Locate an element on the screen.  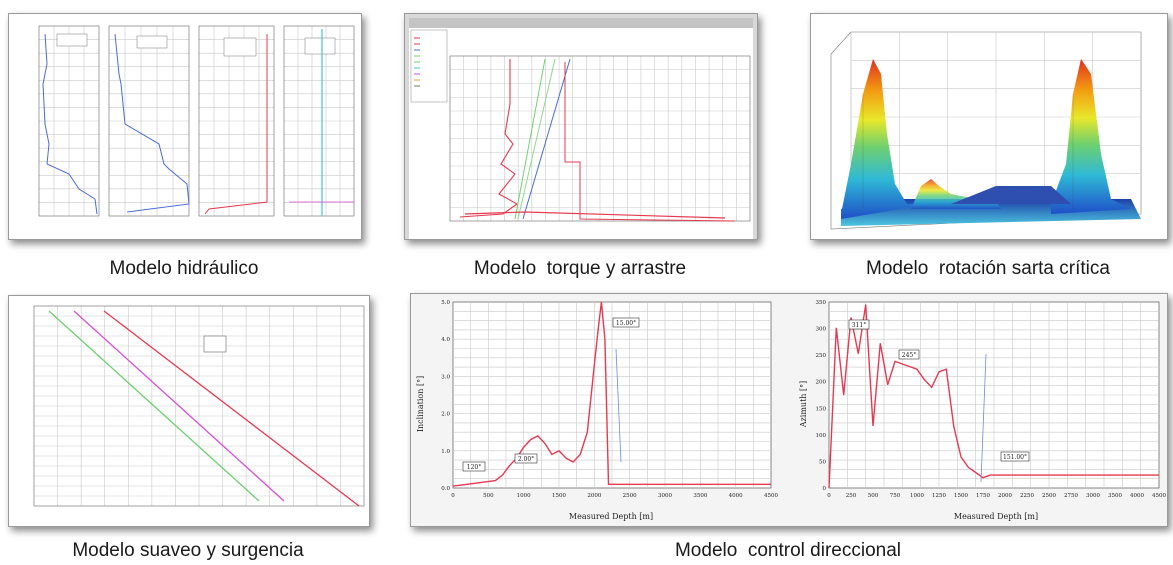
torque-red-spiky is located at coordinates (489, 138).